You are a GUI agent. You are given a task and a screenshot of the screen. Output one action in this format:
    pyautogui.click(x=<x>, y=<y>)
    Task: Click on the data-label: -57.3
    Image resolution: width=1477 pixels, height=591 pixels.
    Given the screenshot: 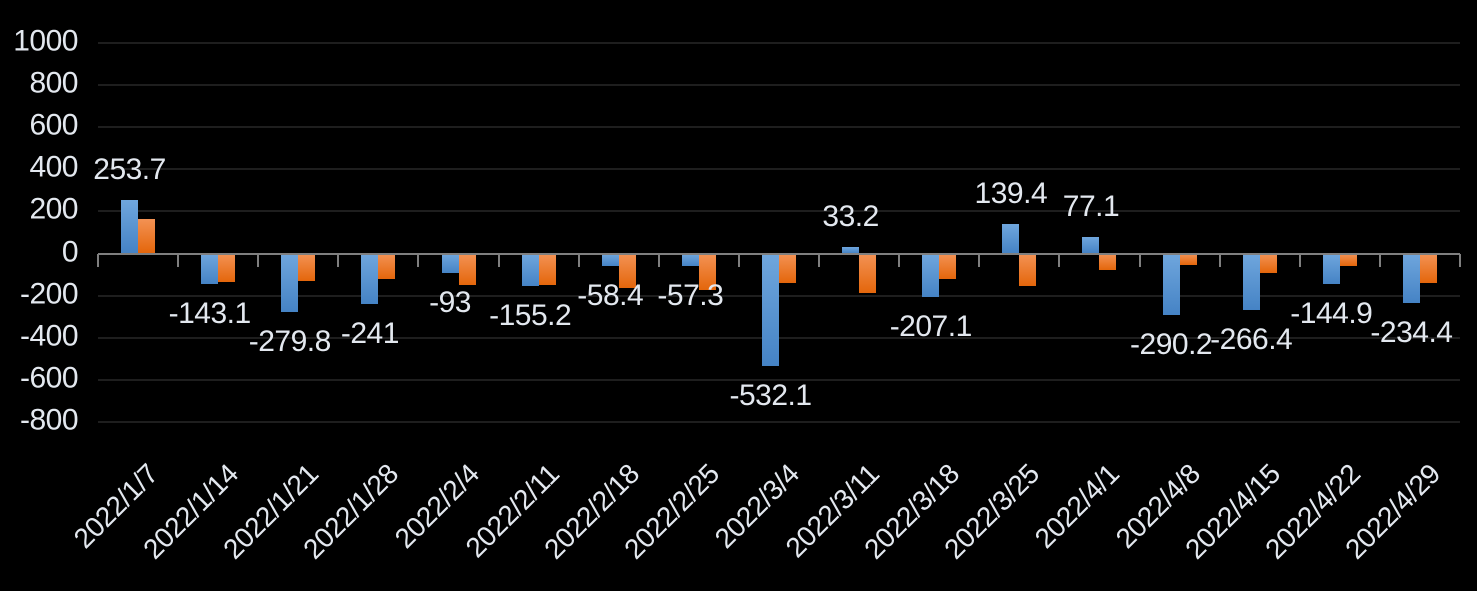 What is the action you would take?
    pyautogui.click(x=690, y=295)
    